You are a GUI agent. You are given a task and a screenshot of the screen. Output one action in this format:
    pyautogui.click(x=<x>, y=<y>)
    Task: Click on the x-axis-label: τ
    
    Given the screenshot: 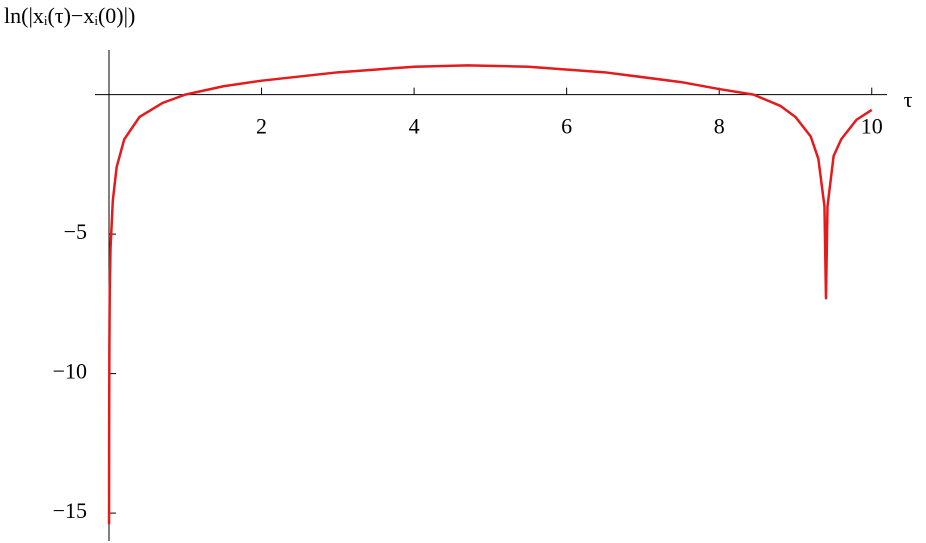 What is the action you would take?
    pyautogui.click(x=908, y=99)
    